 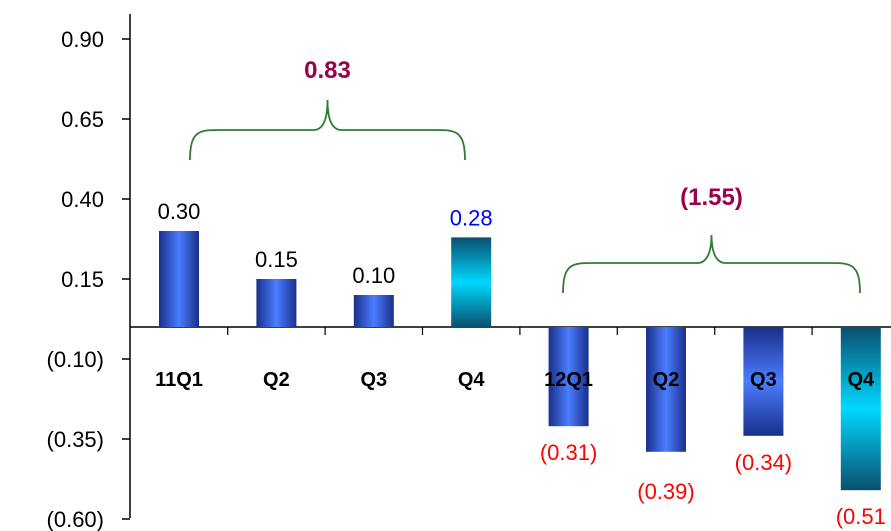 What do you see at coordinates (179, 380) in the screenshot?
I see `category-label: 11Q1` at bounding box center [179, 380].